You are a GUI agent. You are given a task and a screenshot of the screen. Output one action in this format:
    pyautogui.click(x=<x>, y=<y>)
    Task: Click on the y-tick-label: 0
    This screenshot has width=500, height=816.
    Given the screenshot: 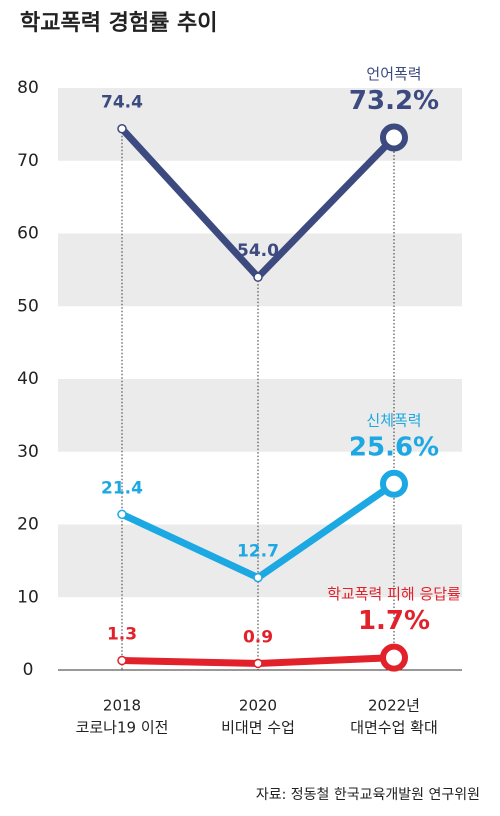 What is the action you would take?
    pyautogui.click(x=28, y=670)
    